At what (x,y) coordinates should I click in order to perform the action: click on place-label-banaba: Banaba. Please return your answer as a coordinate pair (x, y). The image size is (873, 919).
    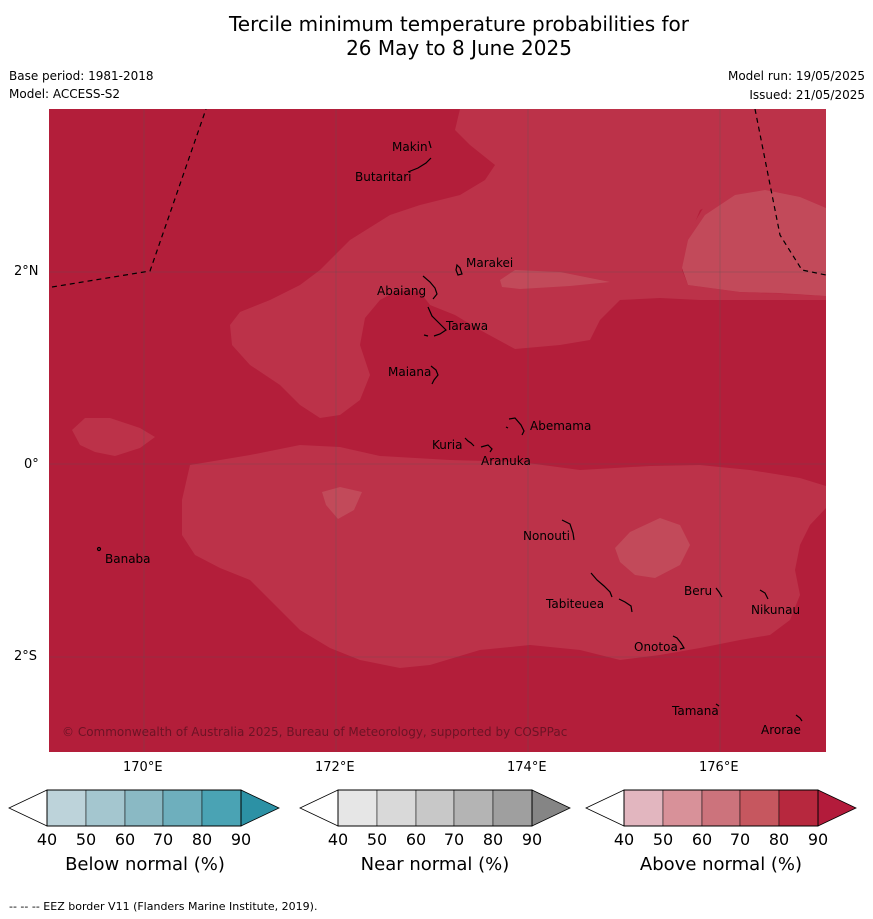
    Looking at the image, I should click on (128, 559).